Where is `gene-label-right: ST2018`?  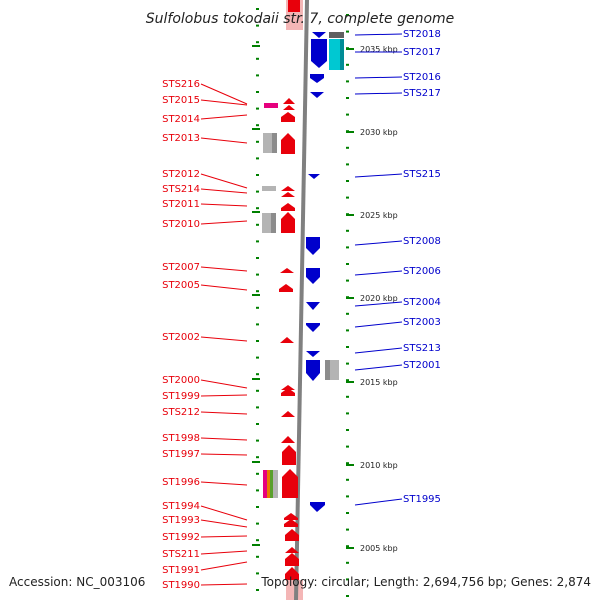
gene-label-right: ST2018 is located at coordinates (422, 34).